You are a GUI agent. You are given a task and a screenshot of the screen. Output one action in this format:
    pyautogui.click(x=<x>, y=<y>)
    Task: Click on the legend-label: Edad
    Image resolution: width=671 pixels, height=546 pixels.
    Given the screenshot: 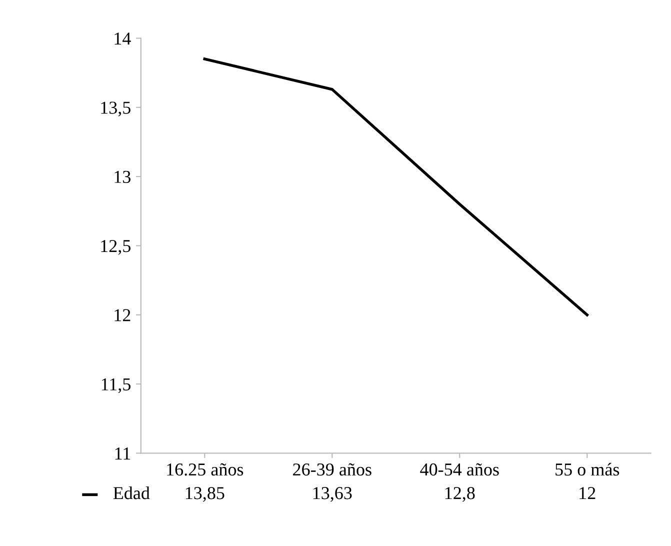 What is the action you would take?
    pyautogui.click(x=131, y=493)
    